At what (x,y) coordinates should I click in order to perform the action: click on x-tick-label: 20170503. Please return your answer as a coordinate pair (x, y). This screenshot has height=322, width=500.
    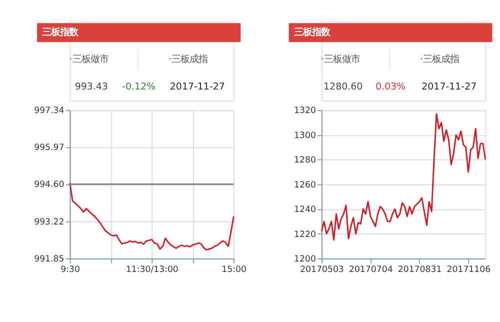
    Looking at the image, I should click on (322, 269).